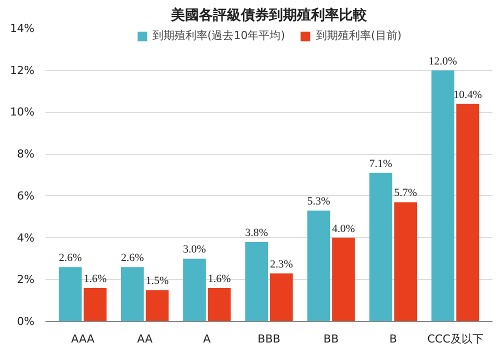 The height and width of the screenshot is (348, 502). Describe the element at coordinates (25, 237) in the screenshot. I see `y-tick-label: 4%` at that location.